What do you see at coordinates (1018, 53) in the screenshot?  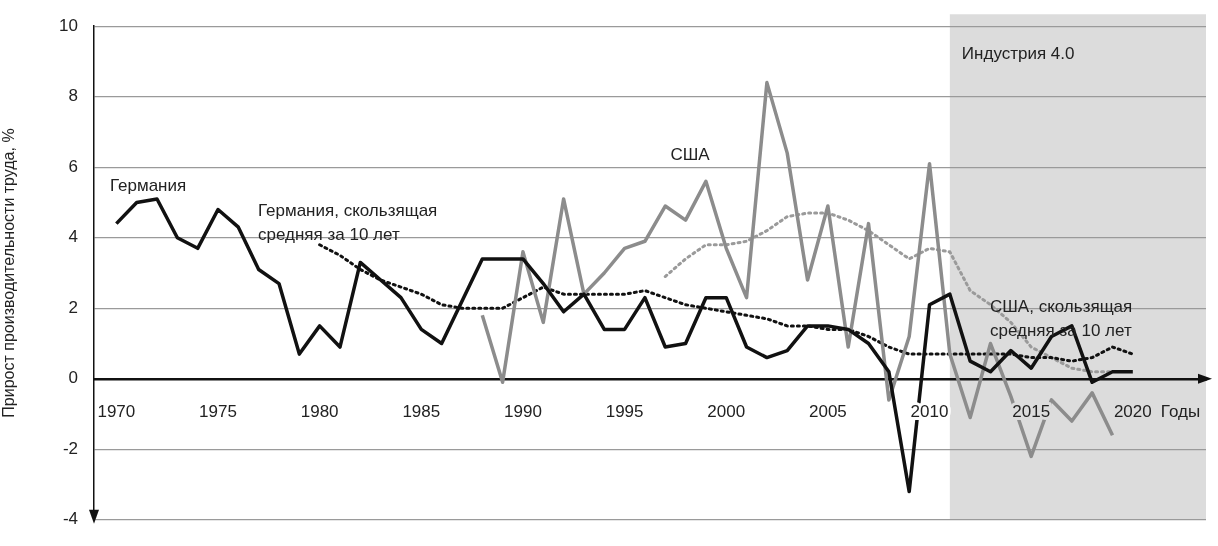 I see `band-label: Индустрия 4.0` at bounding box center [1018, 53].